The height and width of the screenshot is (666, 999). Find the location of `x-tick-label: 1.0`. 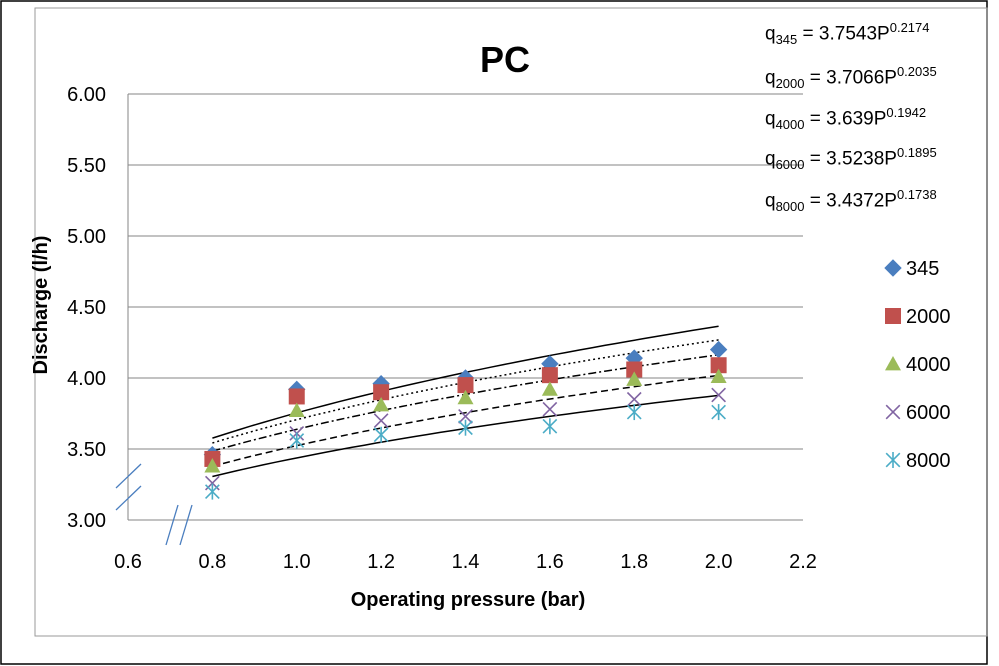

x-tick-label: 1.0 is located at coordinates (297, 562).